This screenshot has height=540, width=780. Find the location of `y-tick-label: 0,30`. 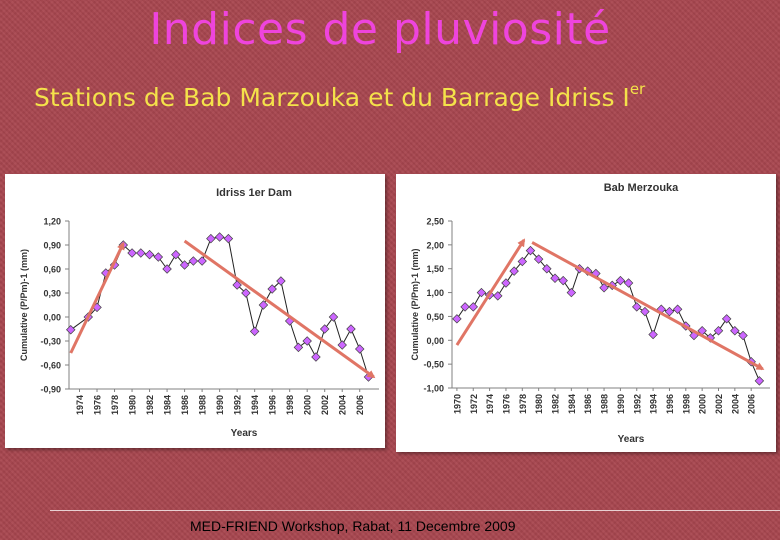

y-tick-label: 0,30 is located at coordinates (52, 294).